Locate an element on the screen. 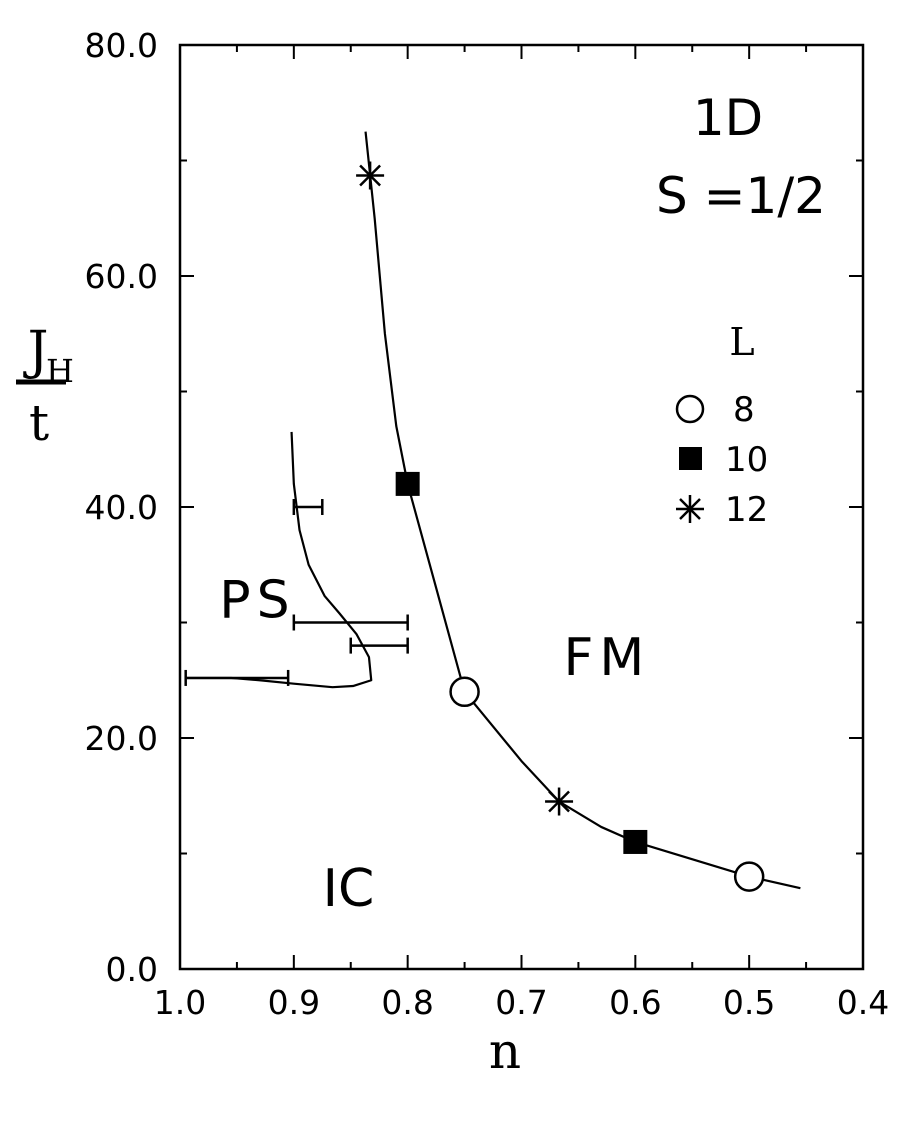 The image size is (901, 1146). x-axis-label: n is located at coordinates (505, 1051).